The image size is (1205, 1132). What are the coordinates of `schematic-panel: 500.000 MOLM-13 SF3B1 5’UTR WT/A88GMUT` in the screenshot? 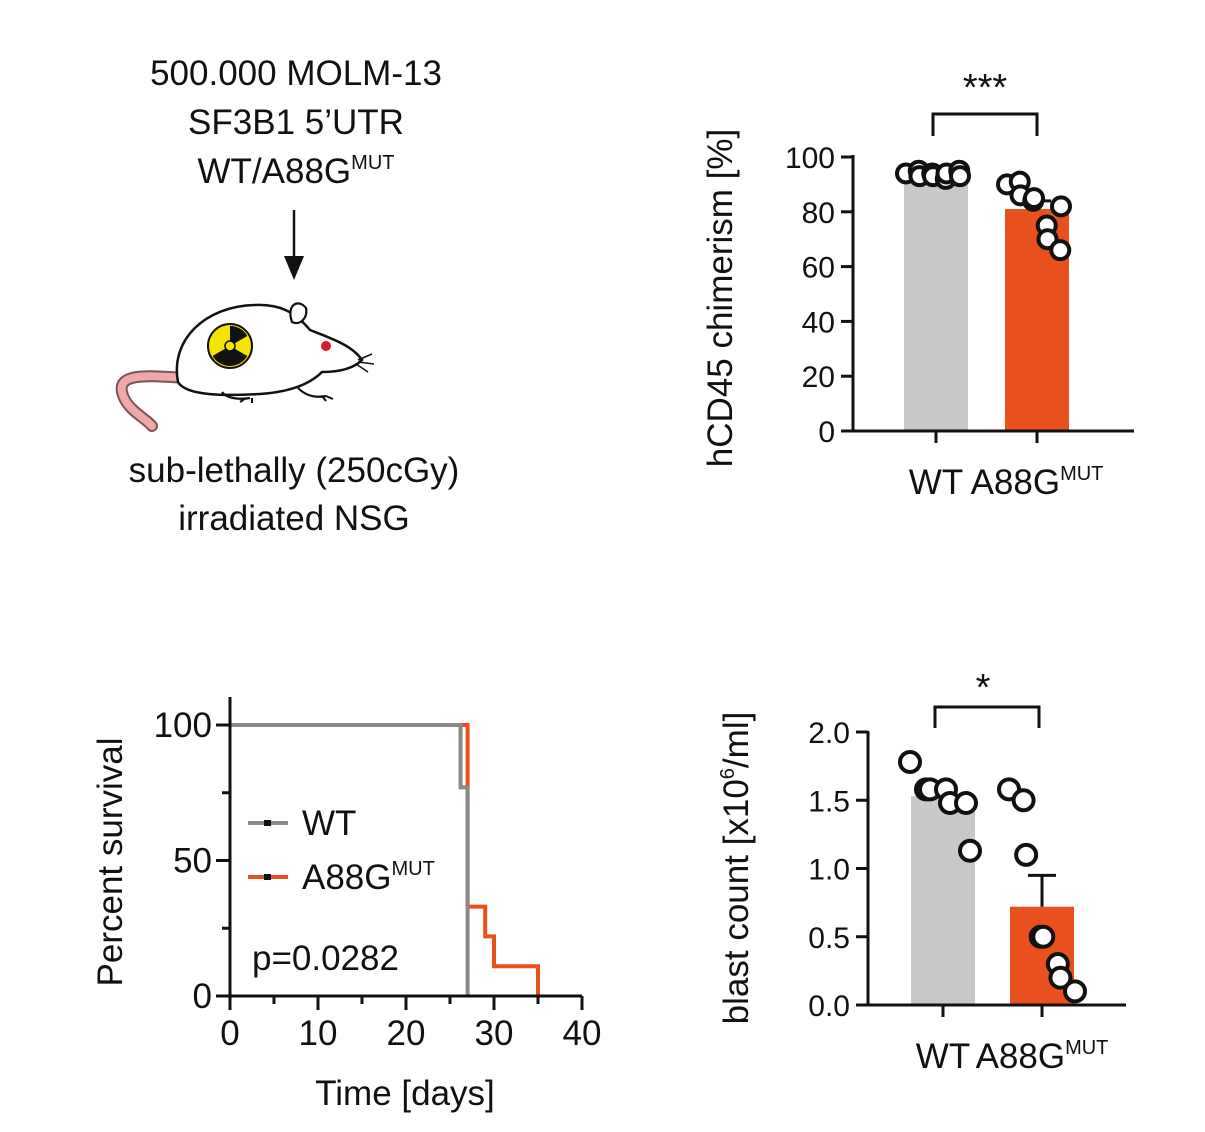 It's located at (287, 296).